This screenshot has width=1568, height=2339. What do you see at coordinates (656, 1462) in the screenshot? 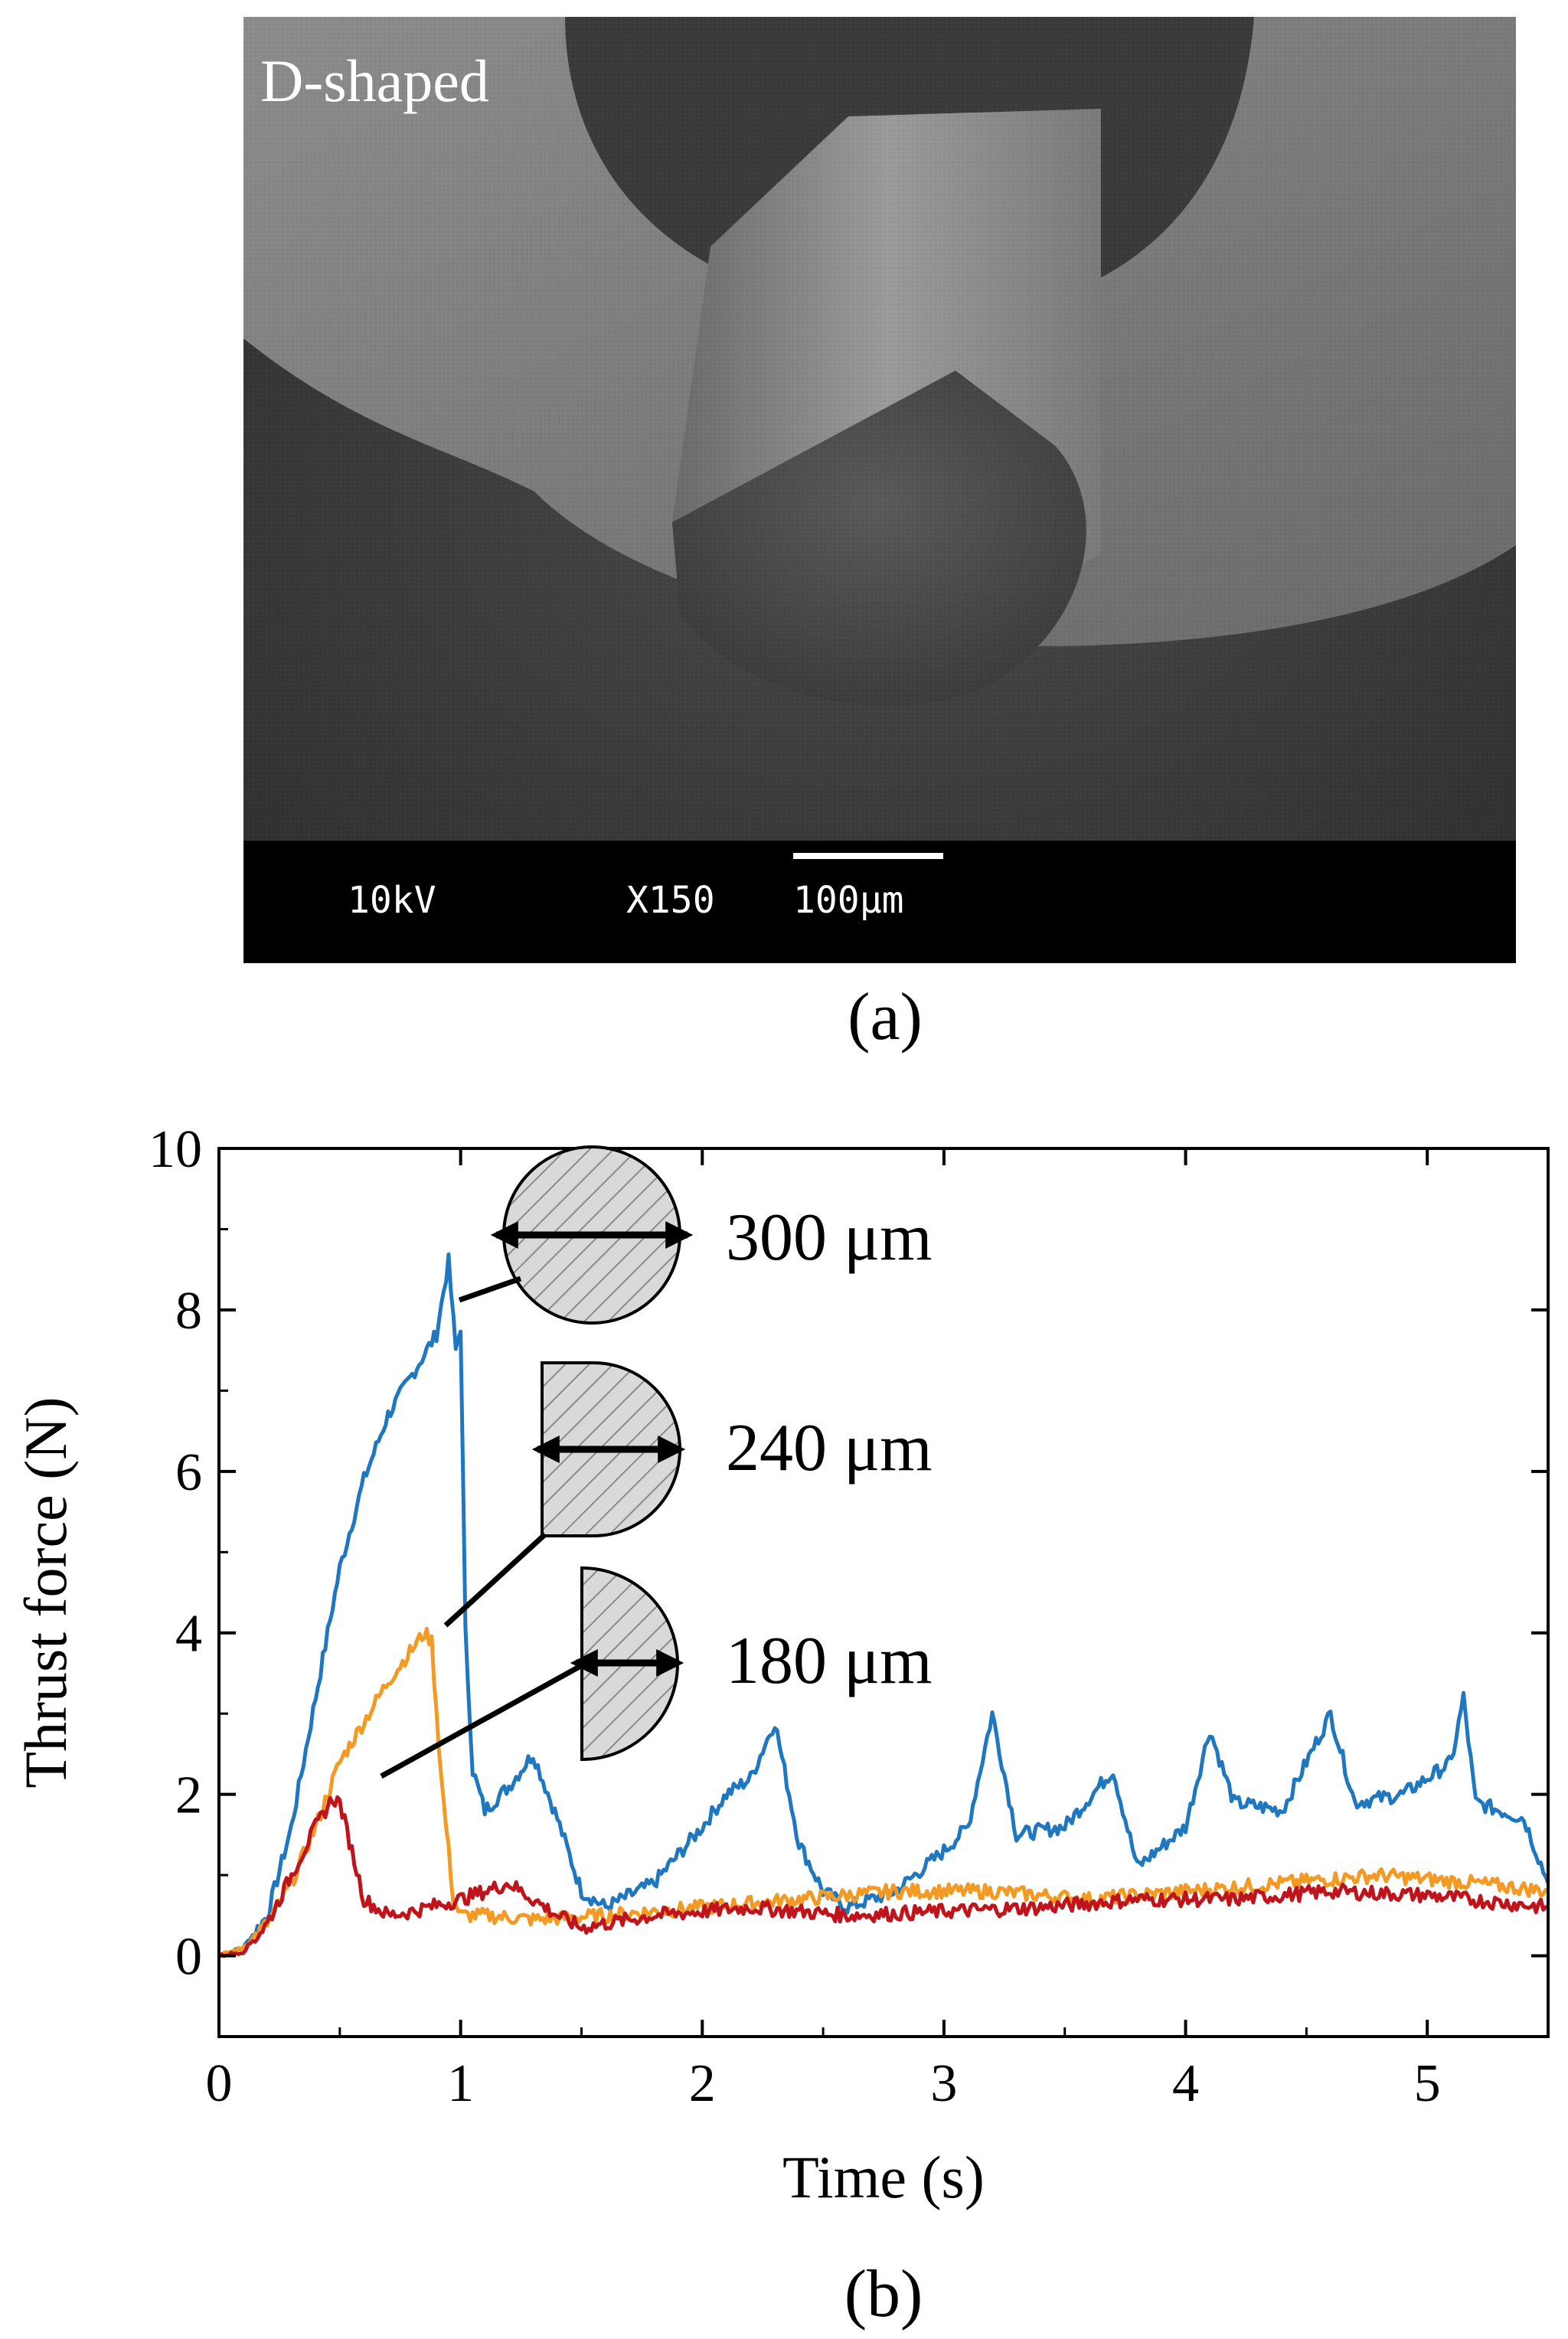
I see `annotation-group: 300 μm 240 μm 180 μm` at bounding box center [656, 1462].